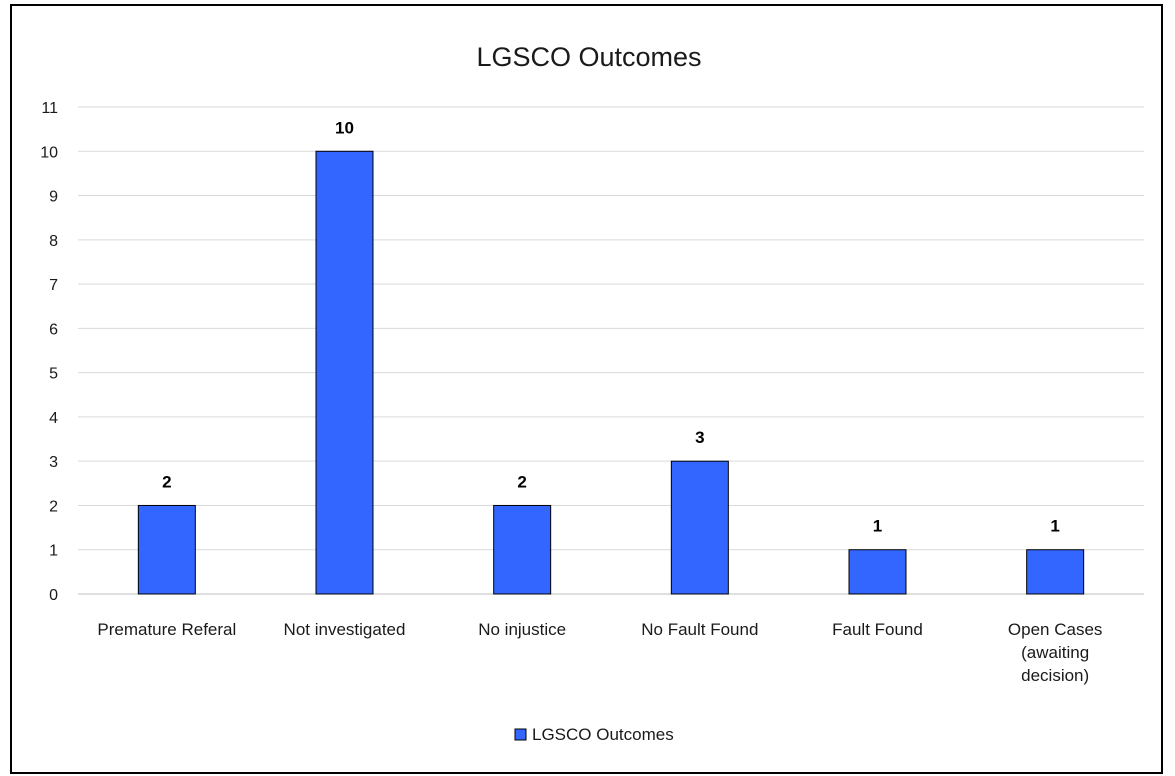  Describe the element at coordinates (877, 629) in the screenshot. I see `category-label: Fault Found` at that location.